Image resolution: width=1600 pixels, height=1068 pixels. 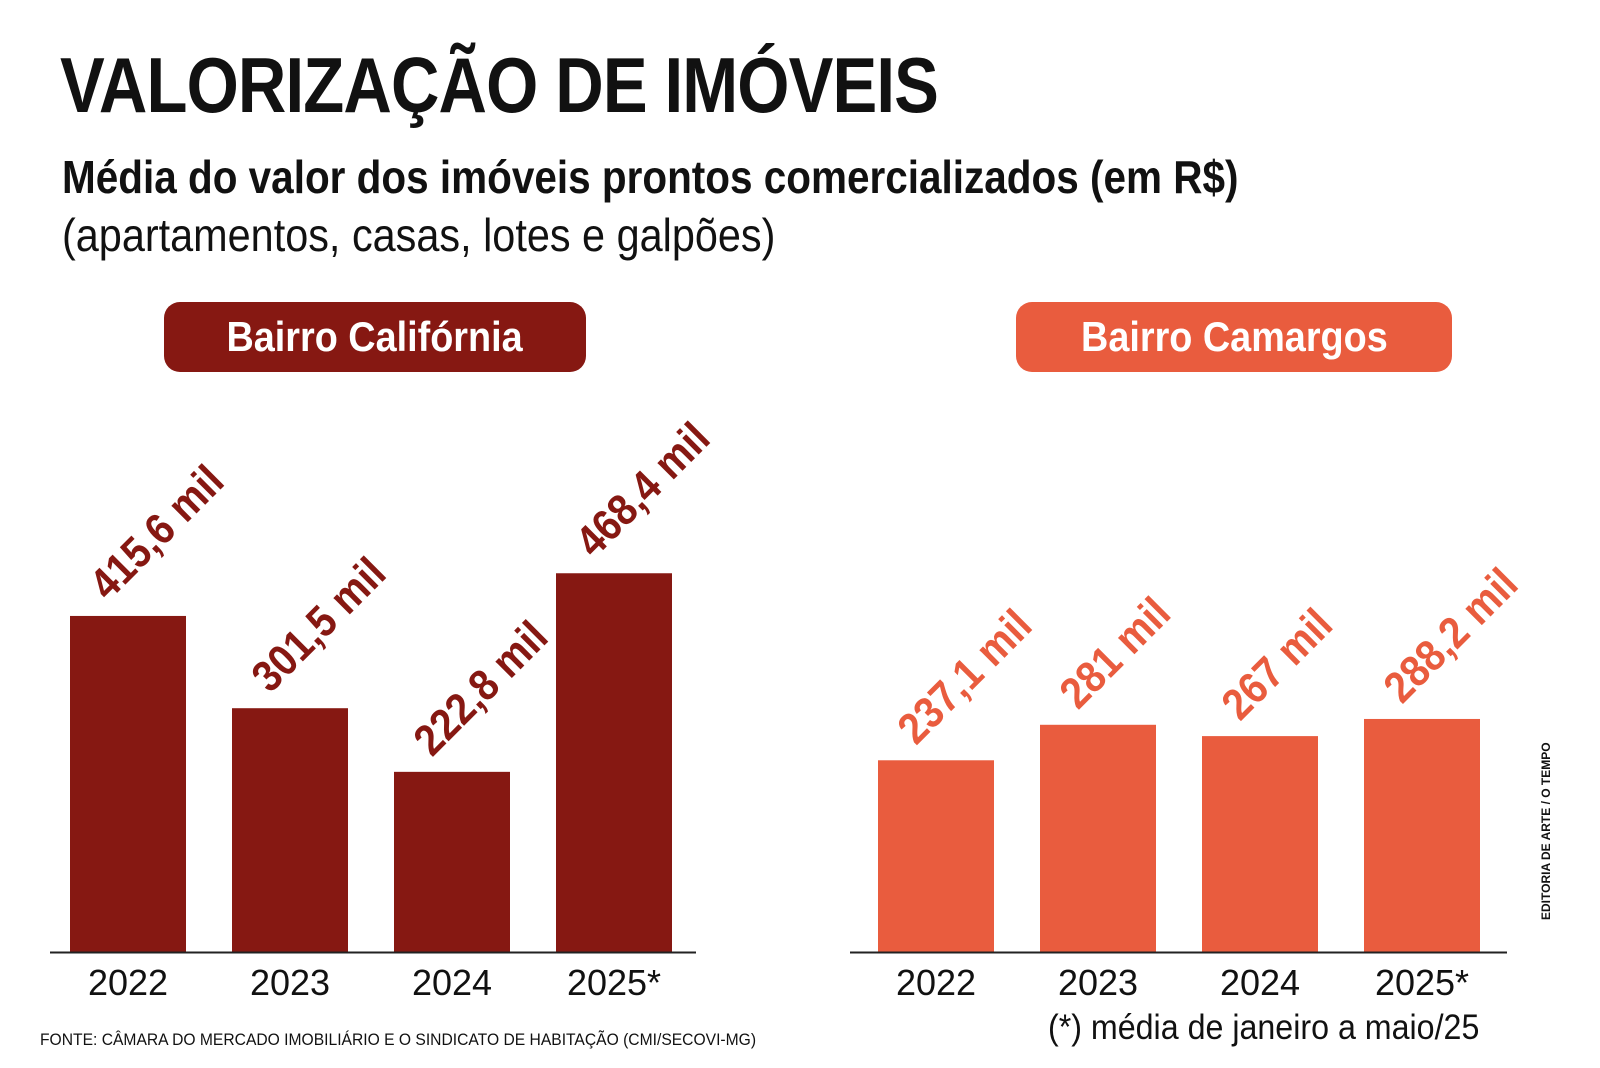 What do you see at coordinates (419, 235) in the screenshot?
I see `chart-subnote: (apartamentos, casas, lotes e galpões)` at bounding box center [419, 235].